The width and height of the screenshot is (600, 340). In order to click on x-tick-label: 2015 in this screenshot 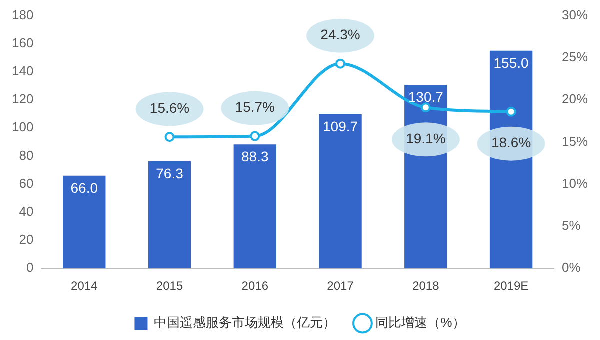, I will do `click(170, 286)`.